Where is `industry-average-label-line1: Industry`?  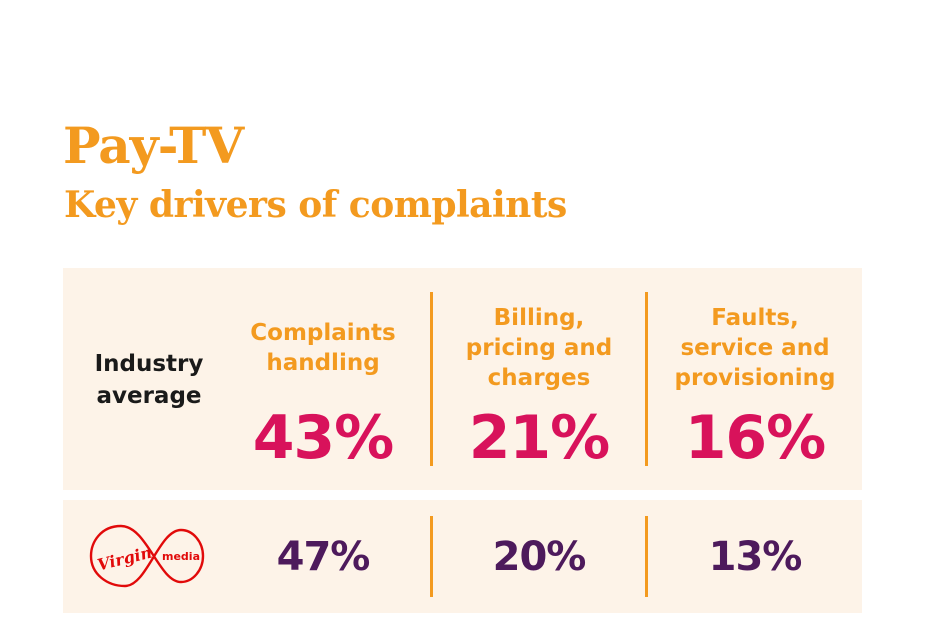
industry-average-label-line1: Industry is located at coordinates (149, 364).